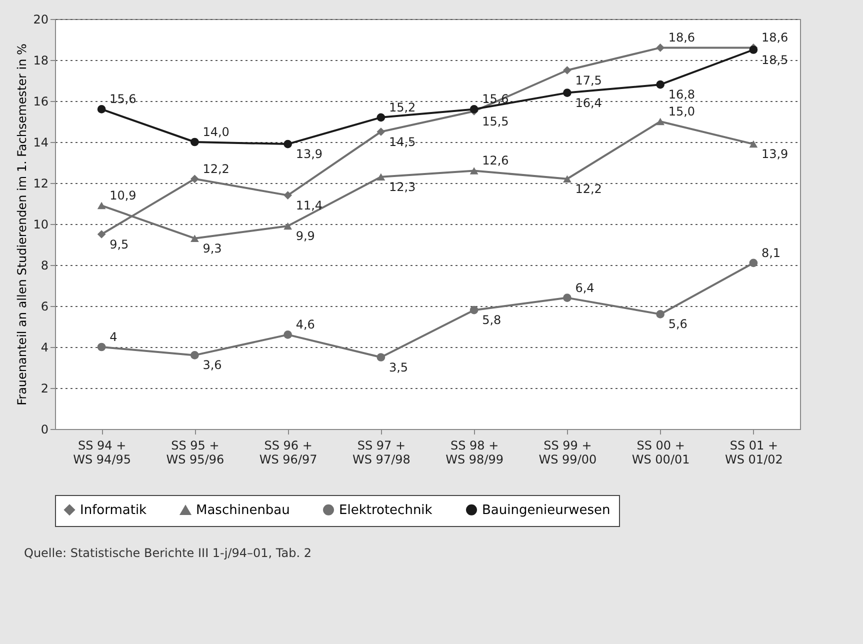 This screenshot has width=863, height=644. Describe the element at coordinates (44, 307) in the screenshot. I see `y-tick-label: 6` at that location.